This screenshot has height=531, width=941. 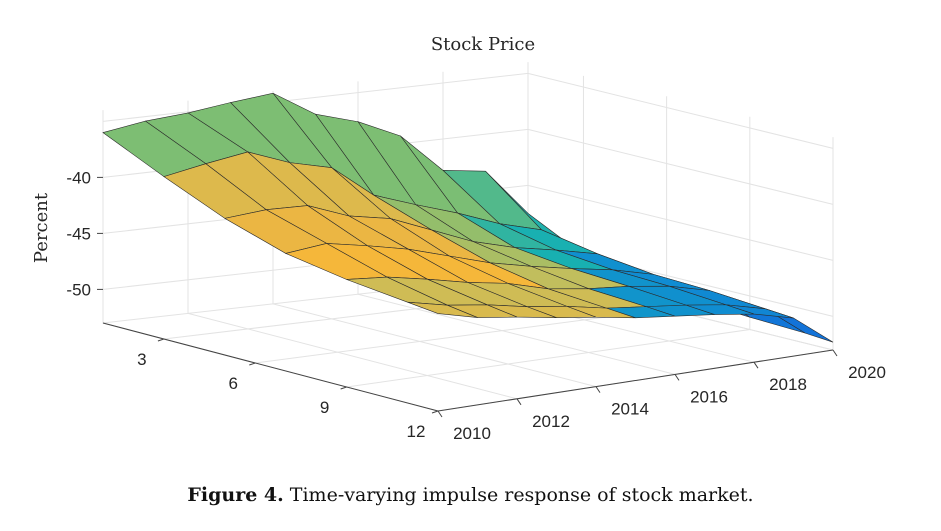 What do you see at coordinates (788, 384) in the screenshot?
I see `x-tick-label: 2018` at bounding box center [788, 384].